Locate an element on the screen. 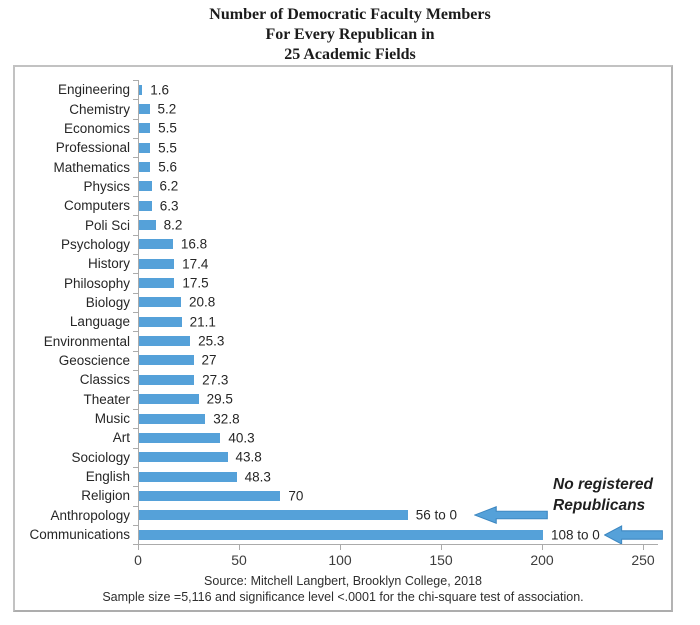 This screenshot has height=625, width=700. category-label: Geoscience is located at coordinates (94, 360).